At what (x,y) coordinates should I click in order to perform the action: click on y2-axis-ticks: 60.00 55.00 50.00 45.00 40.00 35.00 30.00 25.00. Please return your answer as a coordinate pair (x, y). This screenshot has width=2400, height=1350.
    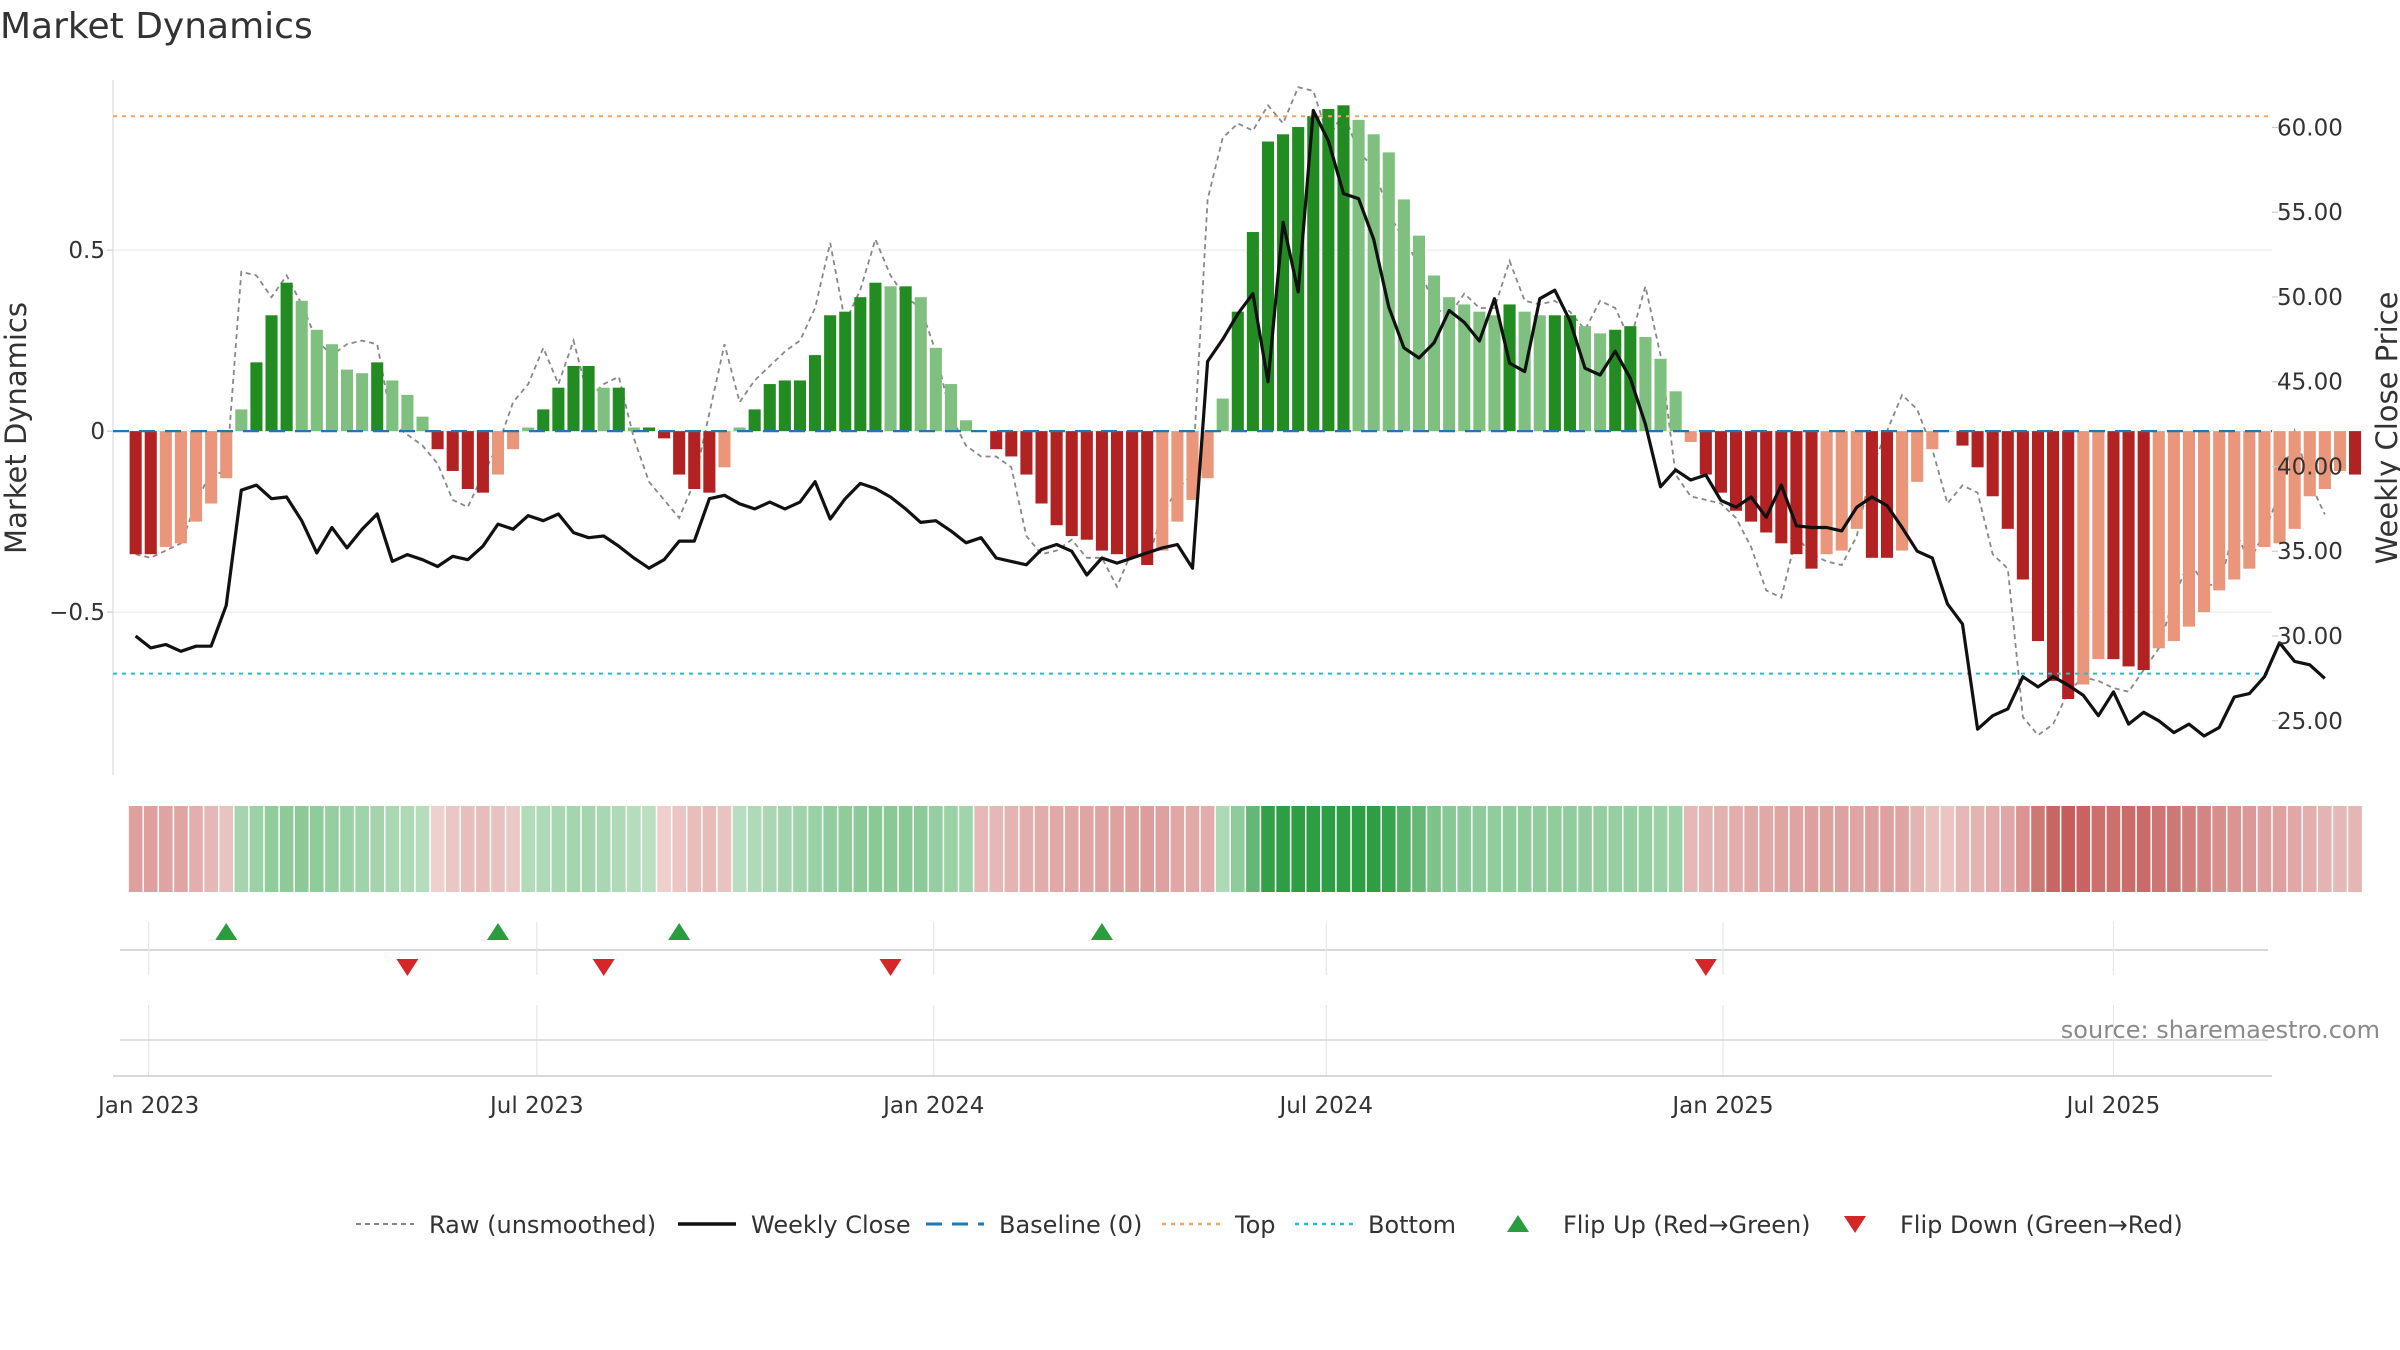
    Looking at the image, I should click on (2307, 425).